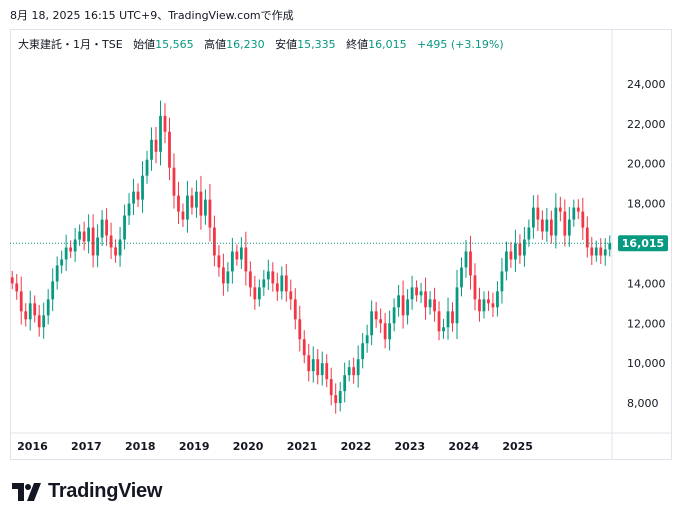 This screenshot has height=520, width=684. I want to click on x-tick-label: 2023, so click(410, 446).